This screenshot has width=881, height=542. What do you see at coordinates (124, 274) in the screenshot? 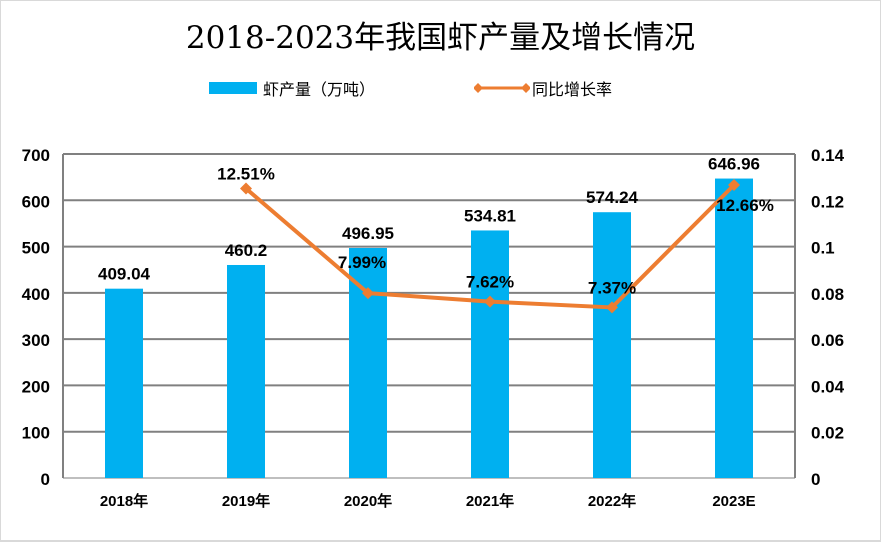
I see `bar-data-label: 409.04` at bounding box center [124, 274].